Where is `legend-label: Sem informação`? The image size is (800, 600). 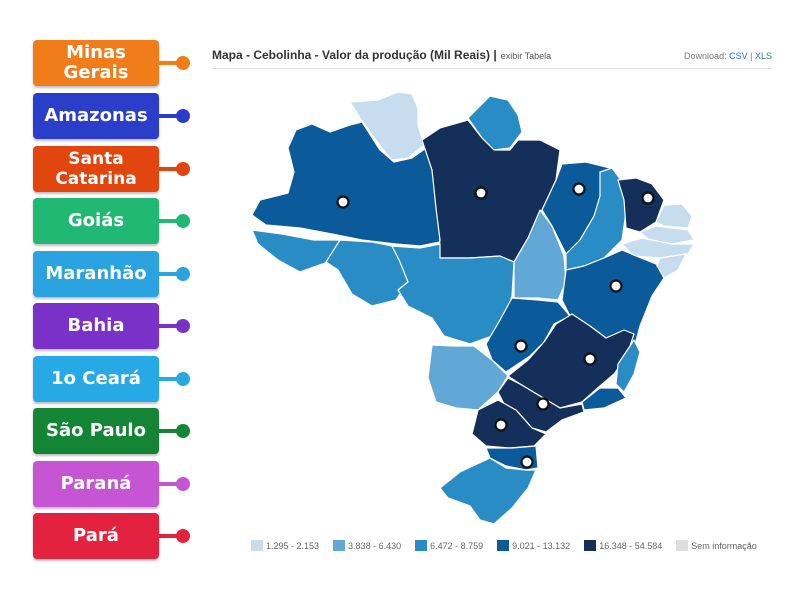 legend-label: Sem informação is located at coordinates (724, 545).